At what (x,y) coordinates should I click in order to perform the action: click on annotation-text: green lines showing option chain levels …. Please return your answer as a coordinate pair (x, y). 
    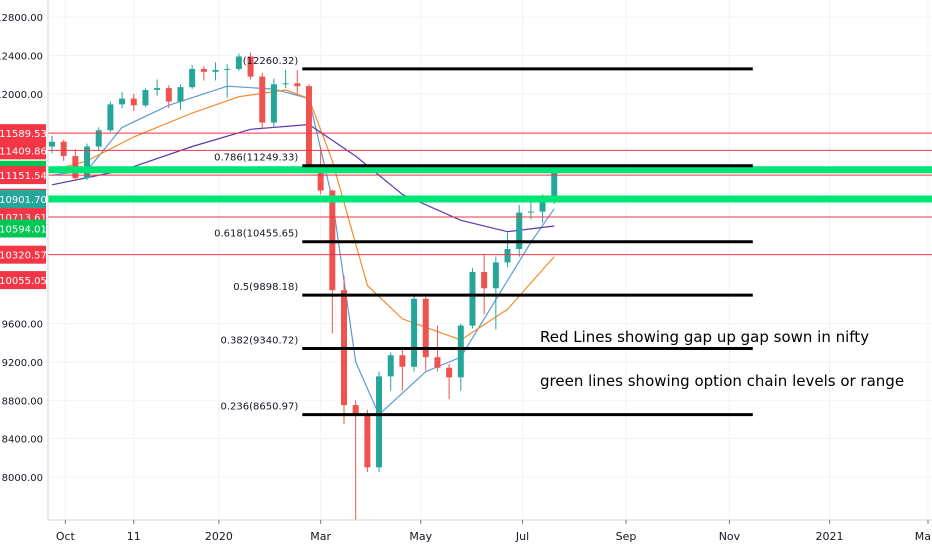
    Looking at the image, I should click on (722, 381).